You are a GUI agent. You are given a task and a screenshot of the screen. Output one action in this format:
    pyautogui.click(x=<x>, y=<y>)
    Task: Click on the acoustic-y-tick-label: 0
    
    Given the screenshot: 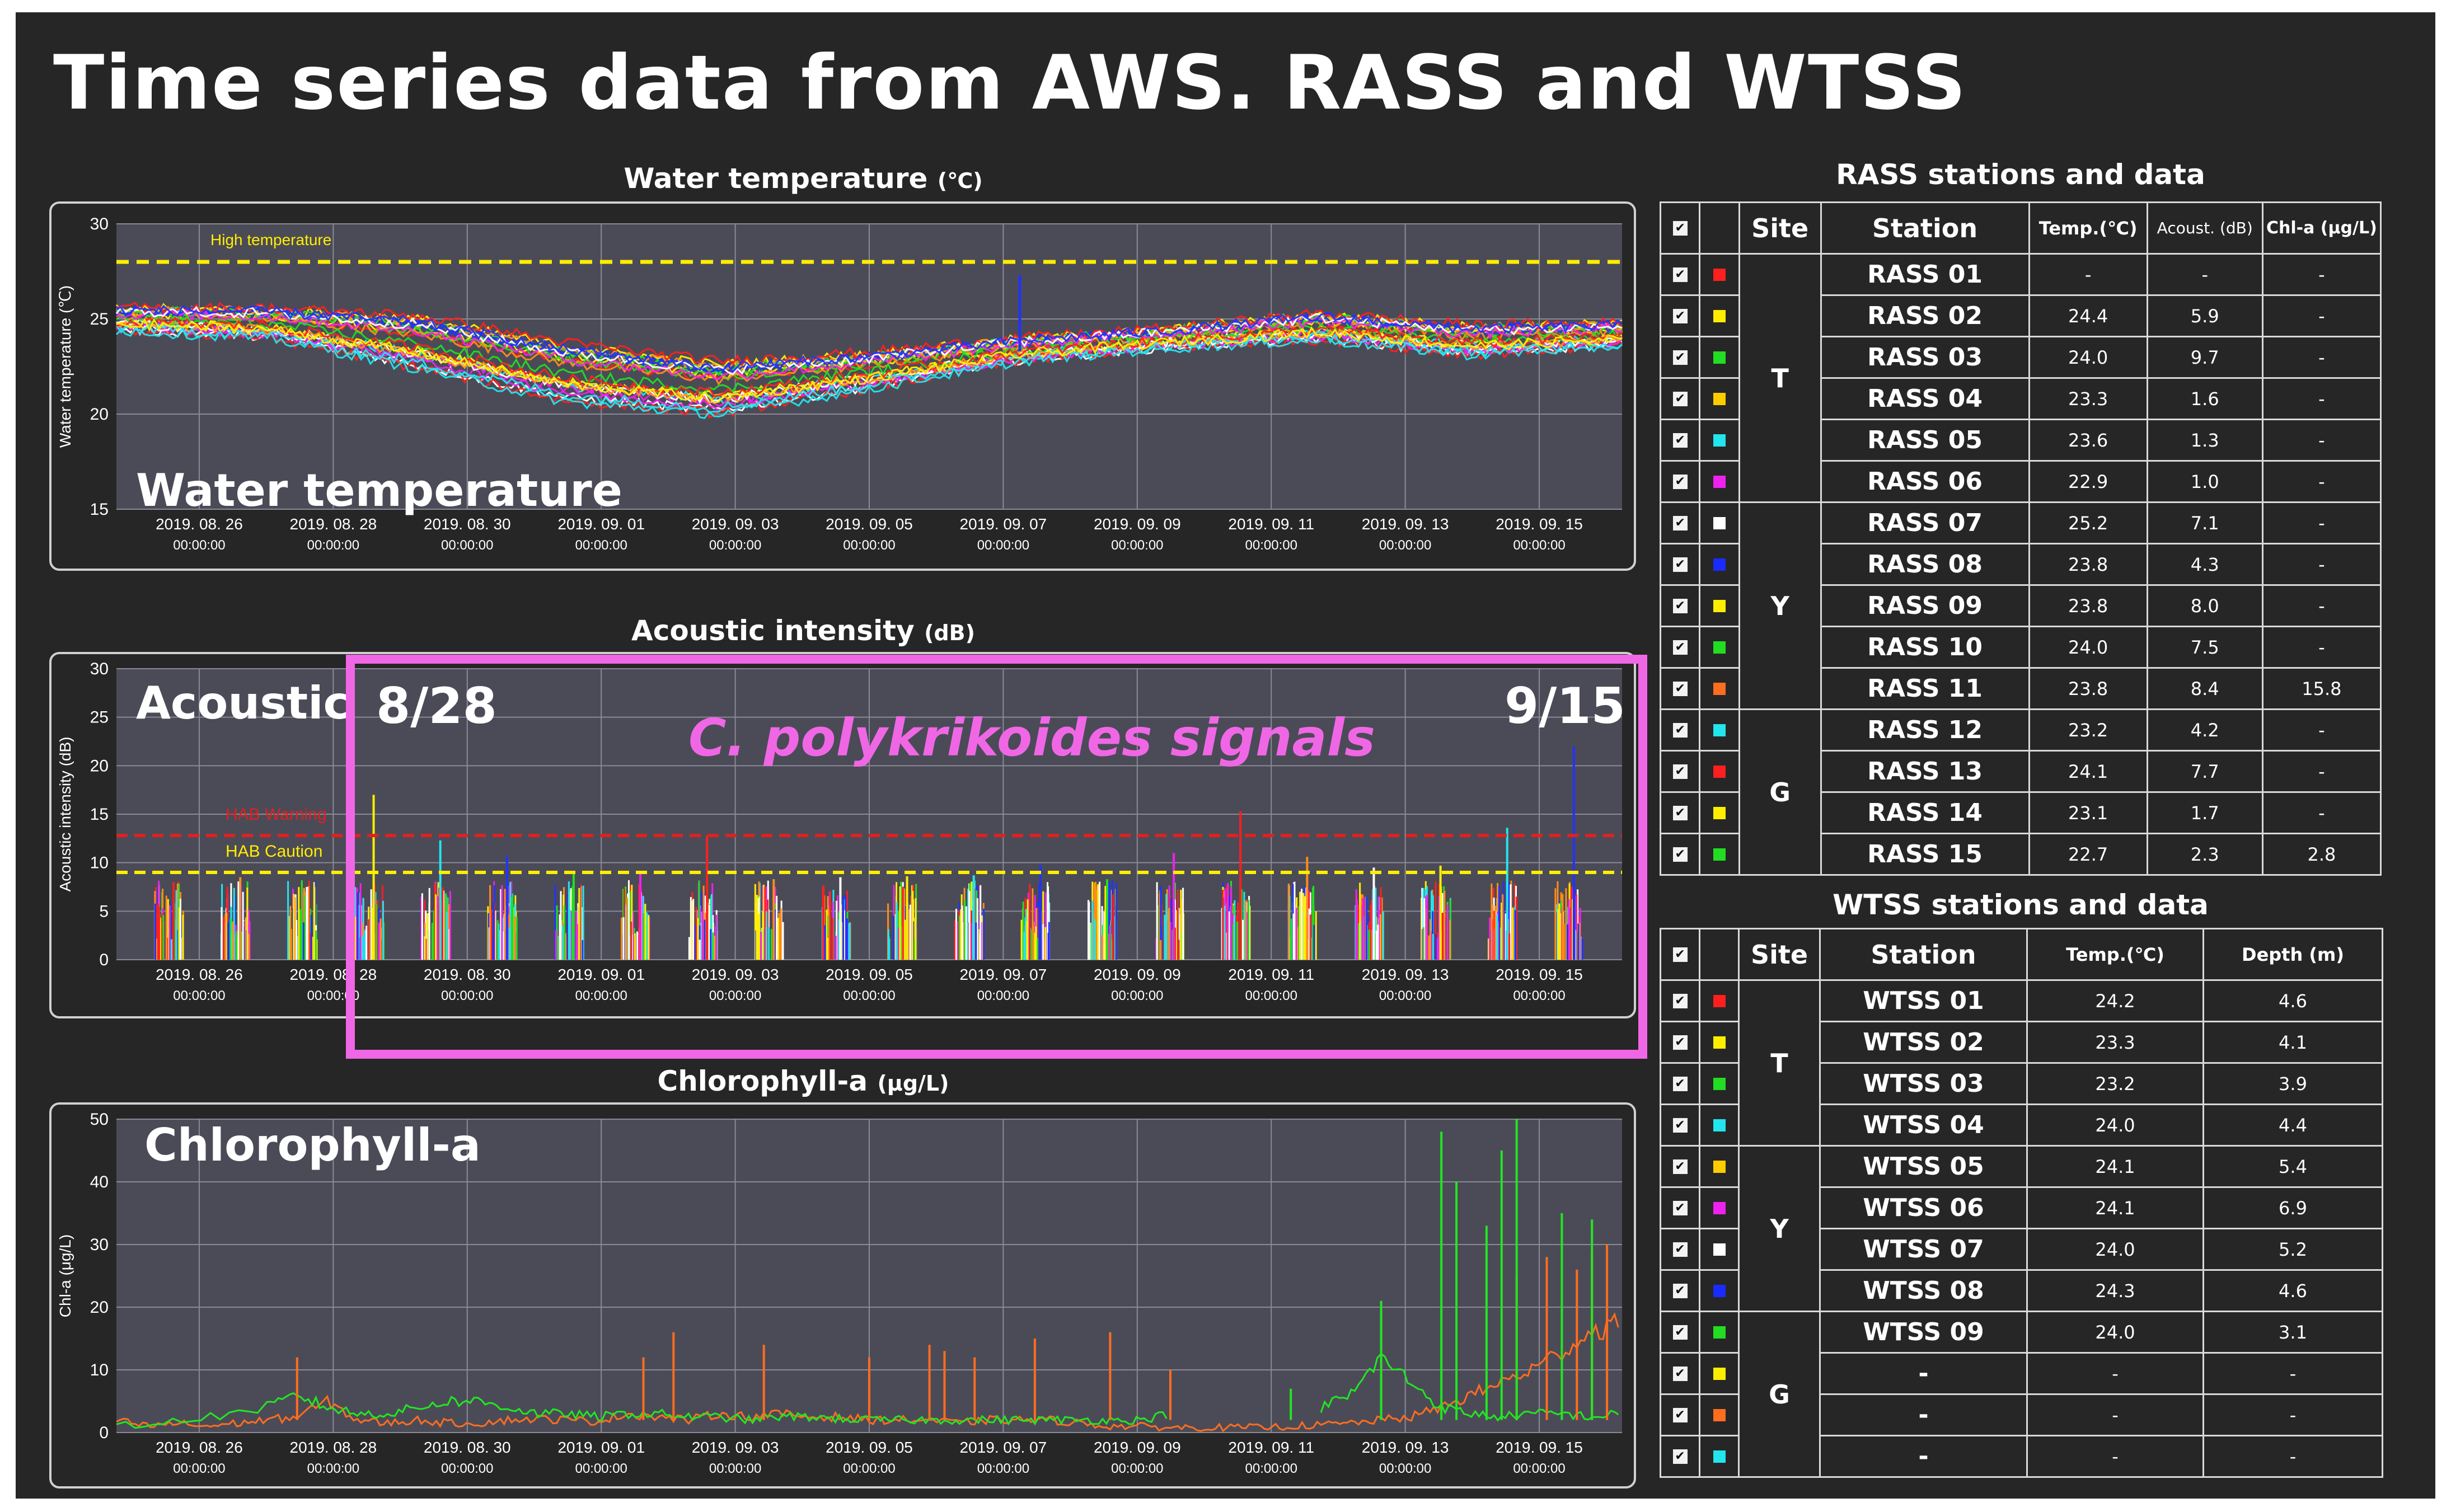 What is the action you would take?
    pyautogui.click(x=104, y=960)
    